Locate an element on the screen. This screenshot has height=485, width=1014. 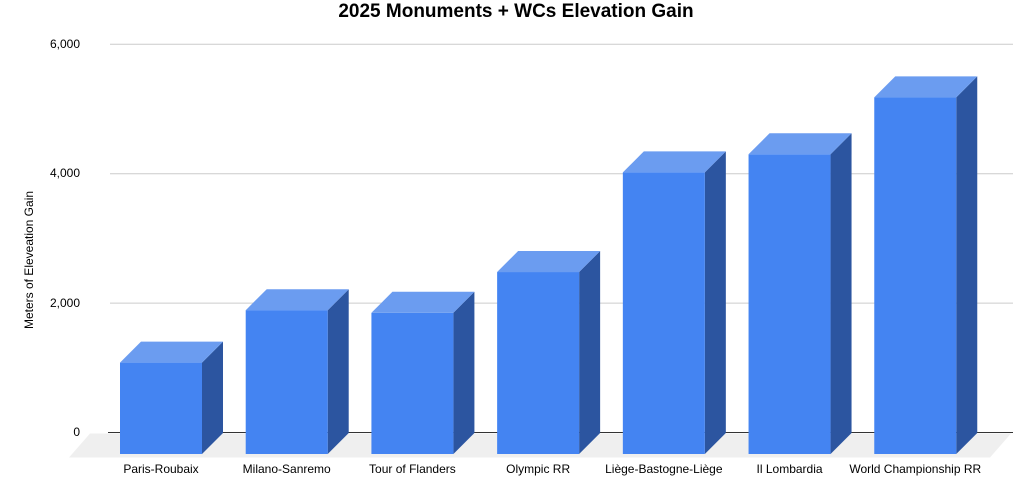
bar-tour-of-flanders is located at coordinates (423, 372).